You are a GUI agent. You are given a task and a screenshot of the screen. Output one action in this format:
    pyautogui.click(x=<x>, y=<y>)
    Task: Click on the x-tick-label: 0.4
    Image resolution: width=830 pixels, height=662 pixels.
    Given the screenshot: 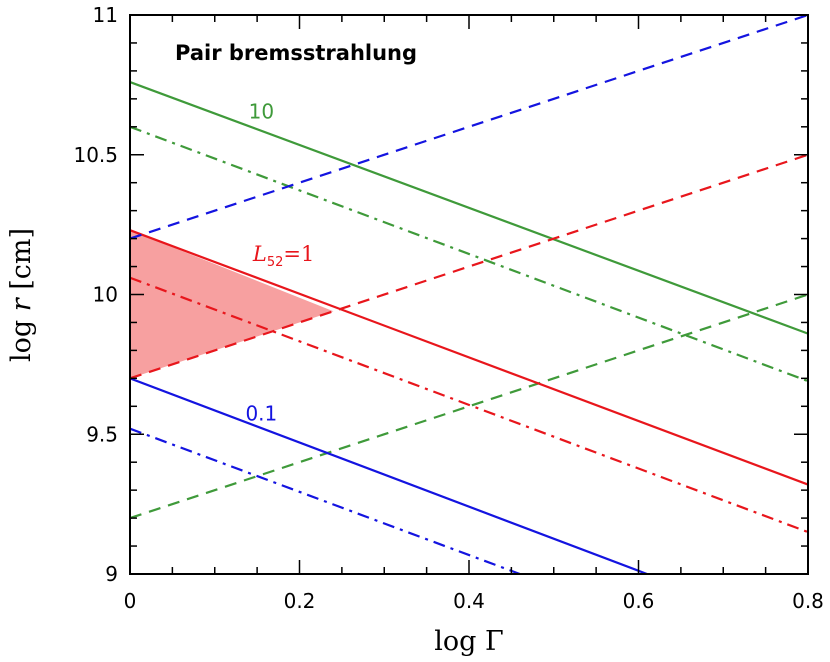 What is the action you would take?
    pyautogui.click(x=469, y=601)
    